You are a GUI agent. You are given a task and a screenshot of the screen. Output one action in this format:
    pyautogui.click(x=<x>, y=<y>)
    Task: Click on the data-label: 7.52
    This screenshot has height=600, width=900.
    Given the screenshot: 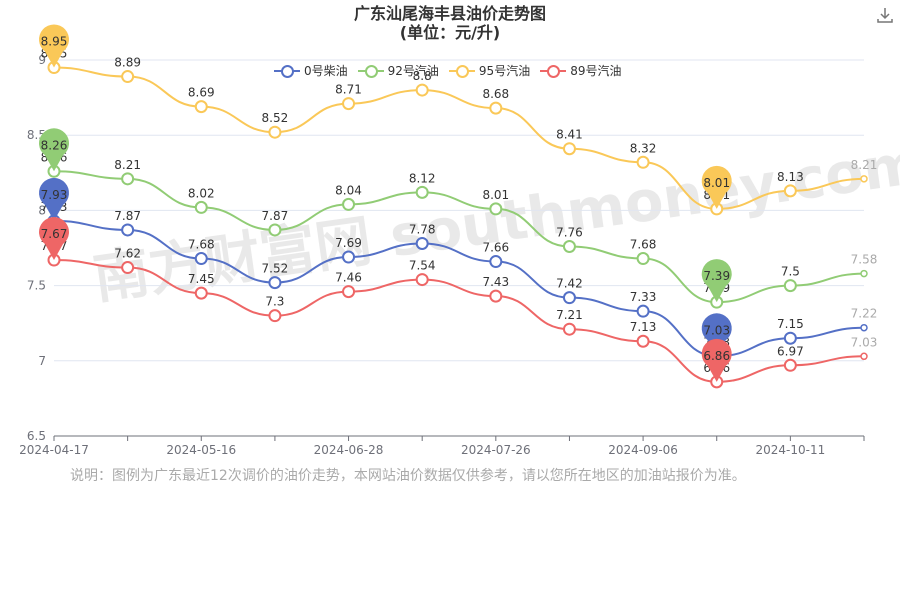 What is the action you would take?
    pyautogui.click(x=275, y=269)
    